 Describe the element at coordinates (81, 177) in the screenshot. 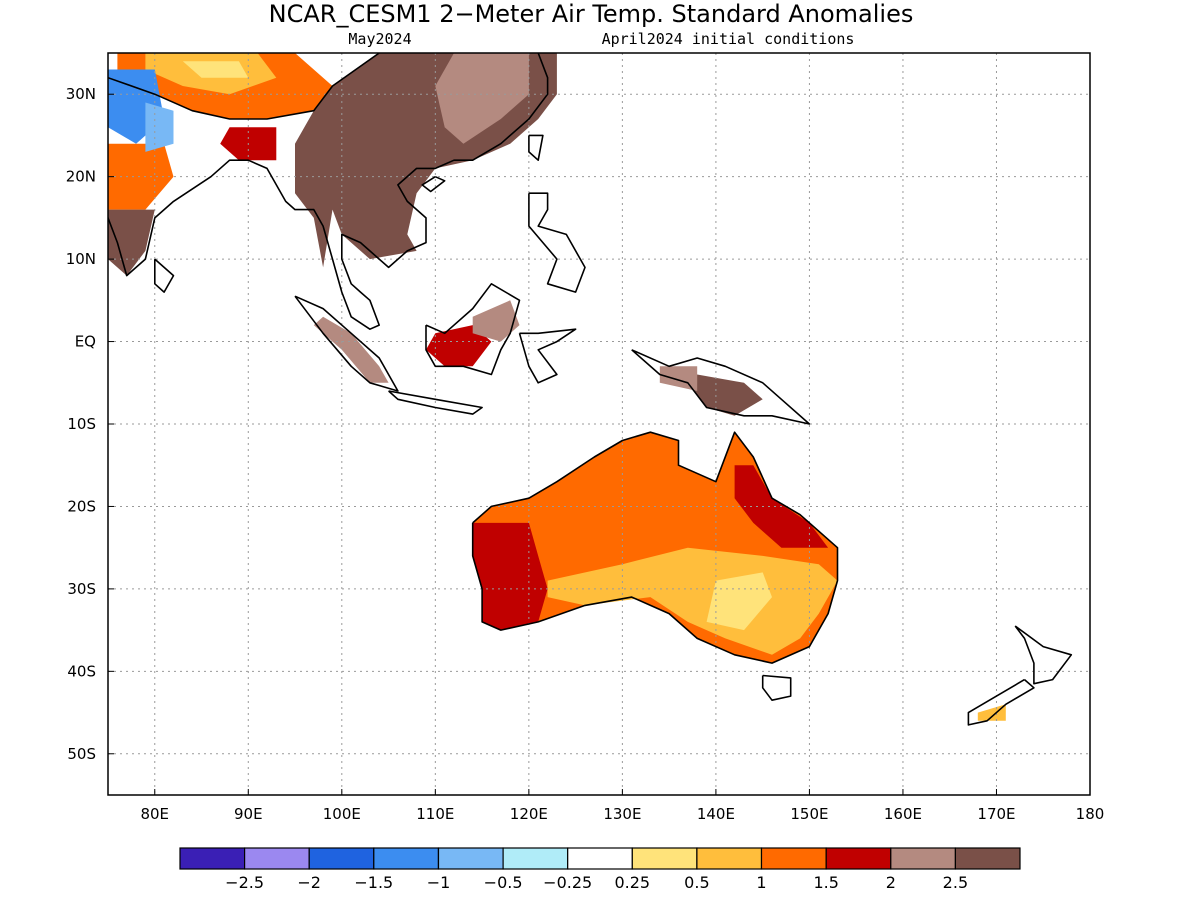

I see `lat-tick-label-1: 20N` at that location.